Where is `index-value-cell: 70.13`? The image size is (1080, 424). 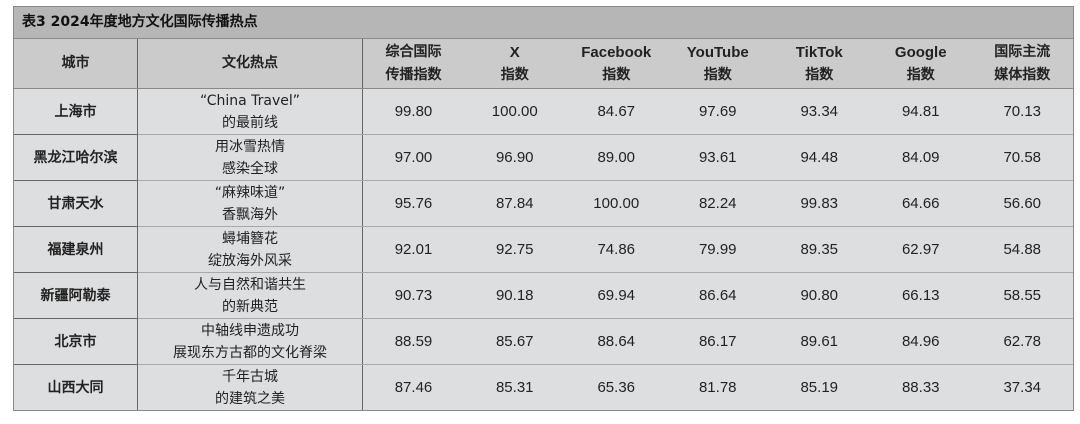 index-value-cell: 70.13 is located at coordinates (1022, 111).